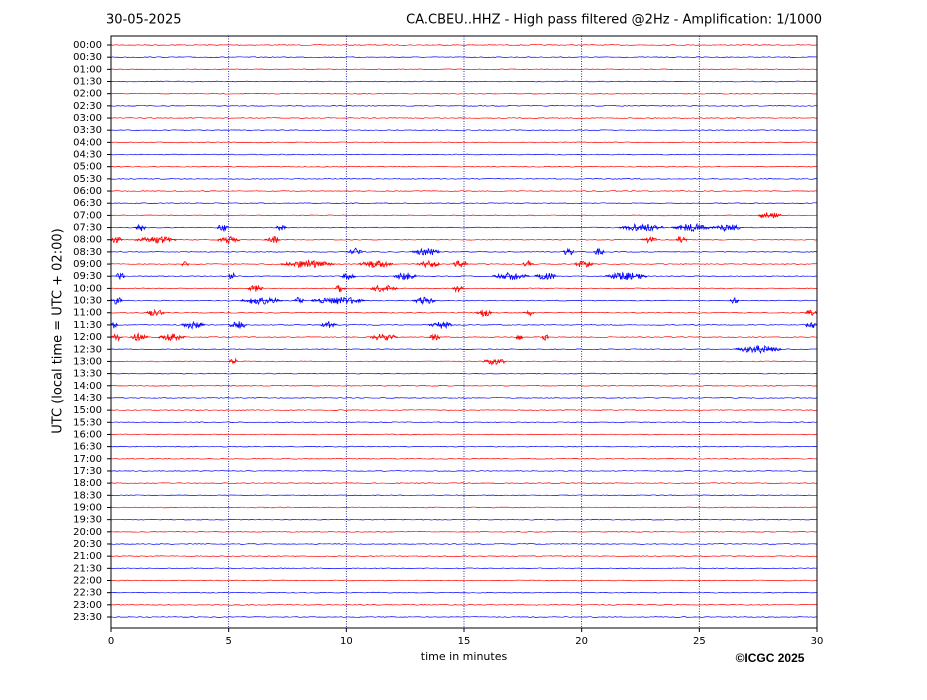  What do you see at coordinates (464, 641) in the screenshot?
I see `x-tick-label: 15` at bounding box center [464, 641].